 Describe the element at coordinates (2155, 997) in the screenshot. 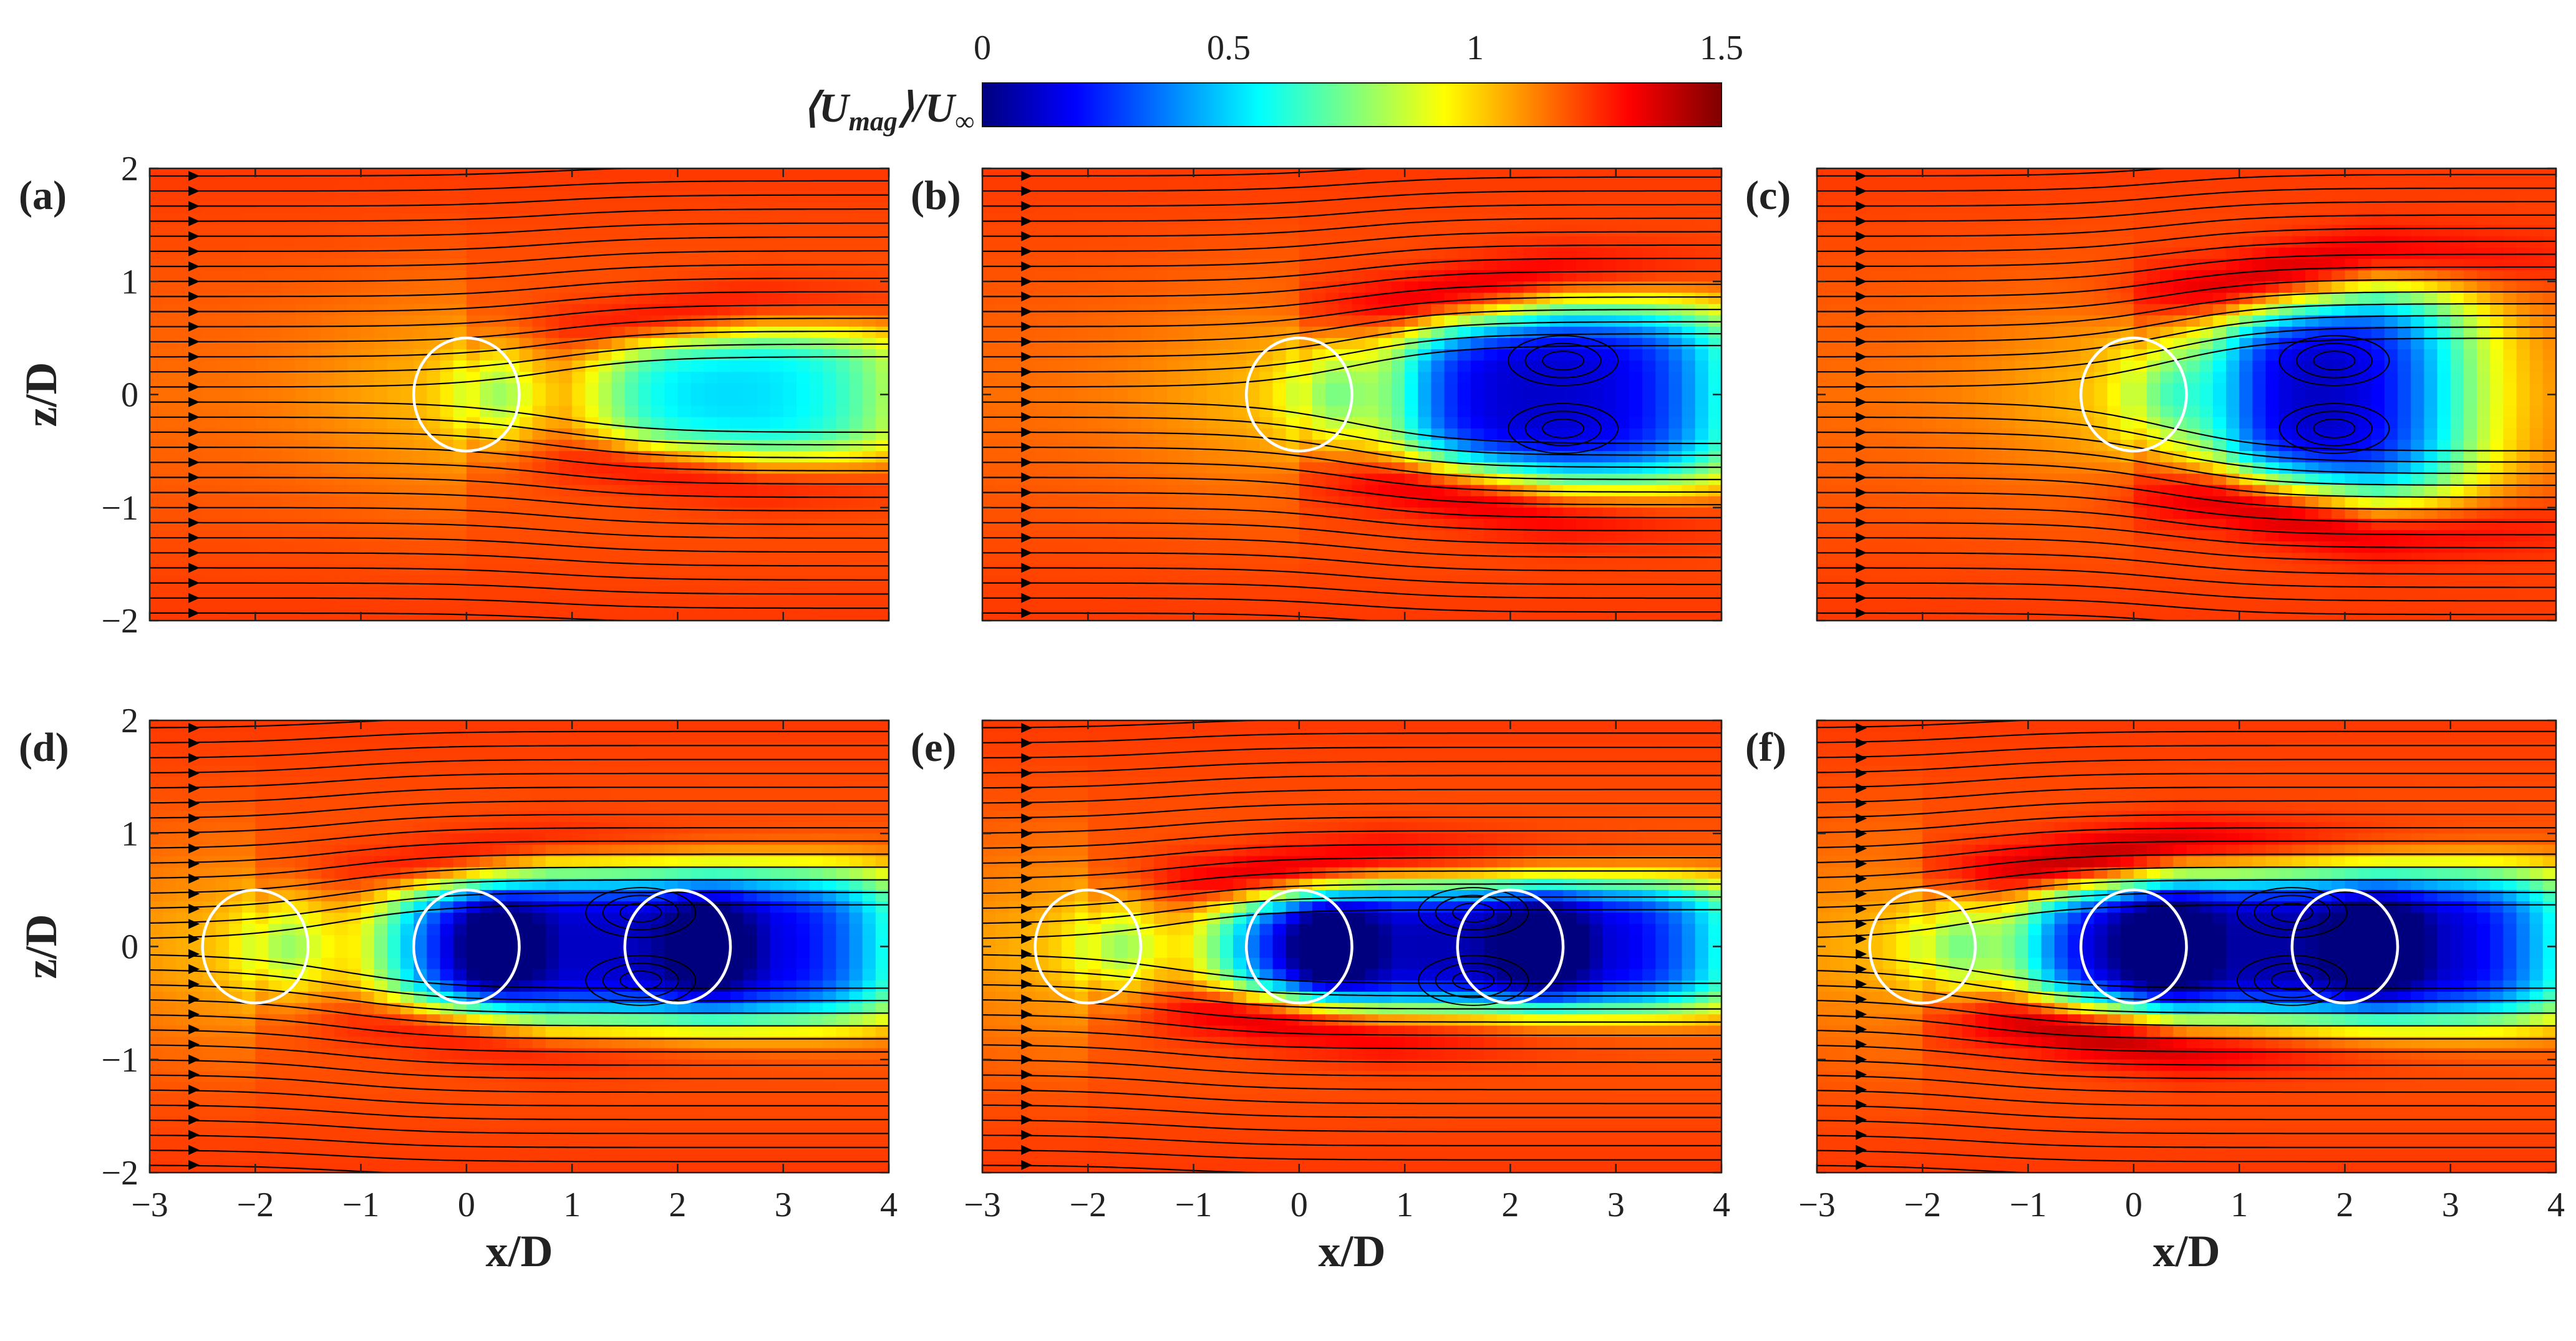

I see `panel-f: −3 −2 −1 0 1 2 3 4 x/D (f)` at that location.